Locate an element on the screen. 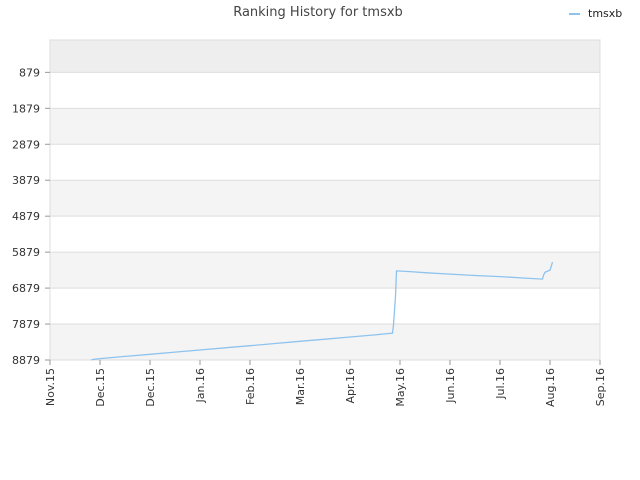 Image resolution: width=640 pixels, height=480 pixels. x-tick-label: Sep.16 is located at coordinates (600, 387).